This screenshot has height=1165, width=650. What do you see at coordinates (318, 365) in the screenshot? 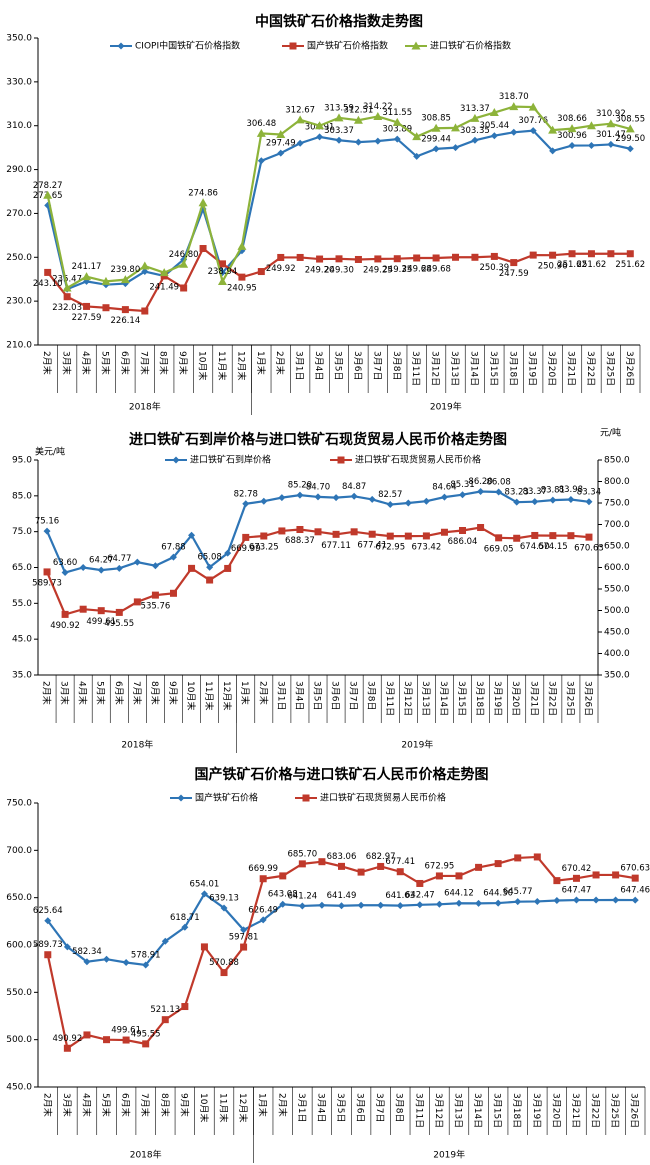
I see `x-tick-label: 3月4日` at bounding box center [318, 365].